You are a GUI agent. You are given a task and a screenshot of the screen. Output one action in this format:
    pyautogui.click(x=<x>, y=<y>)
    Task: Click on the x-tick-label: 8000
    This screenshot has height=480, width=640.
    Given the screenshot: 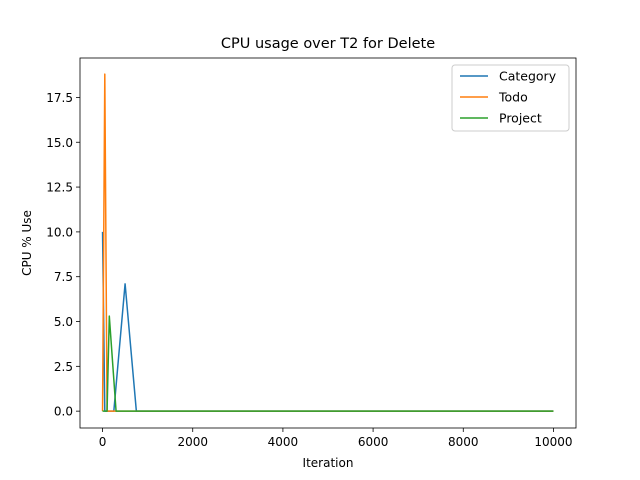 What is the action you would take?
    pyautogui.click(x=463, y=442)
    